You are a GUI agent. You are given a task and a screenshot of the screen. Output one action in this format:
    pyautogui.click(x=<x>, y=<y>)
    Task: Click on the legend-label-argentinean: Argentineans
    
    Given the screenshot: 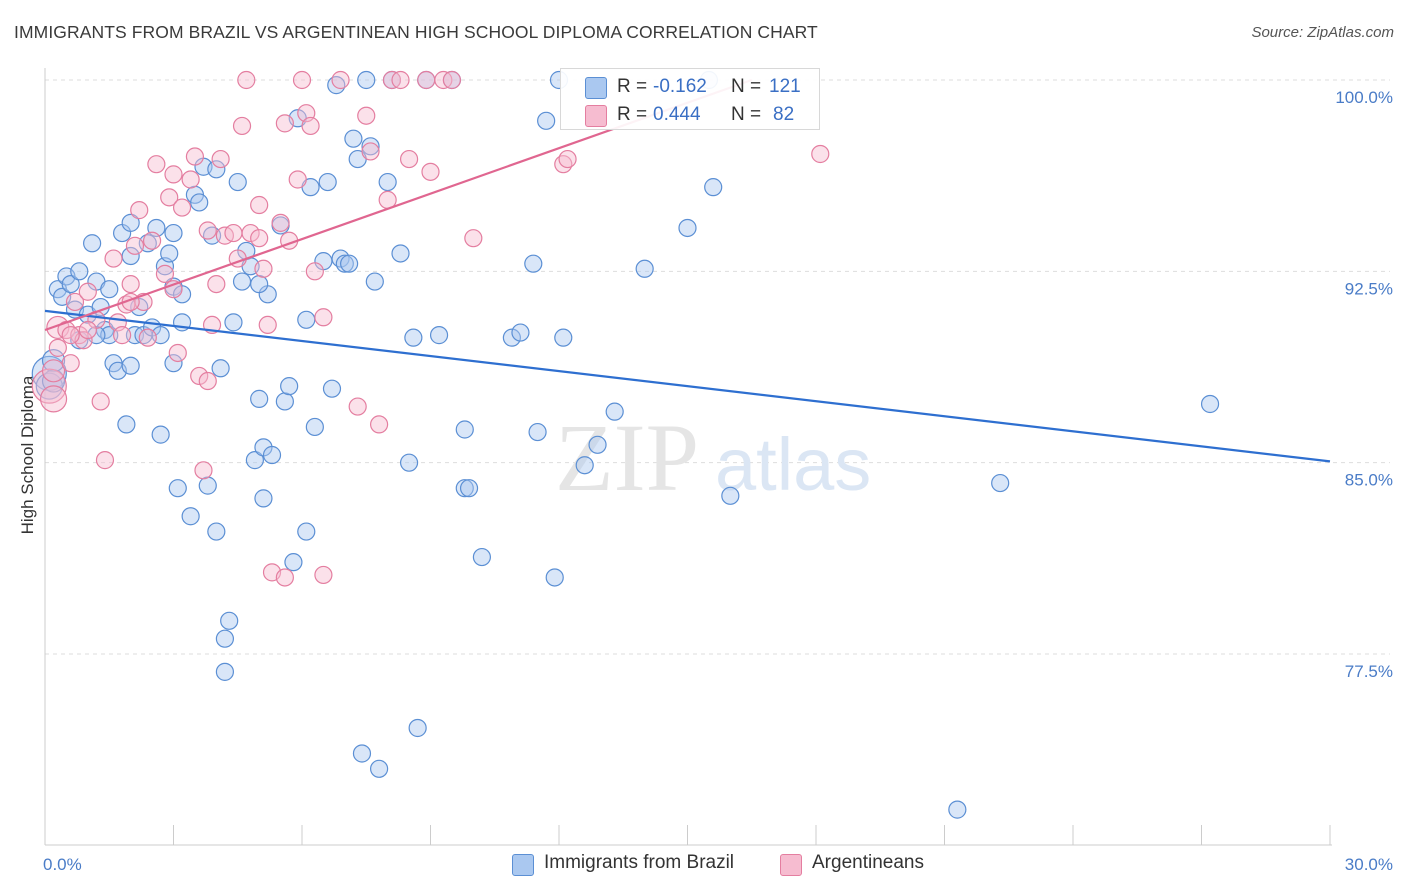 What is the action you would take?
    pyautogui.click(x=868, y=862)
    